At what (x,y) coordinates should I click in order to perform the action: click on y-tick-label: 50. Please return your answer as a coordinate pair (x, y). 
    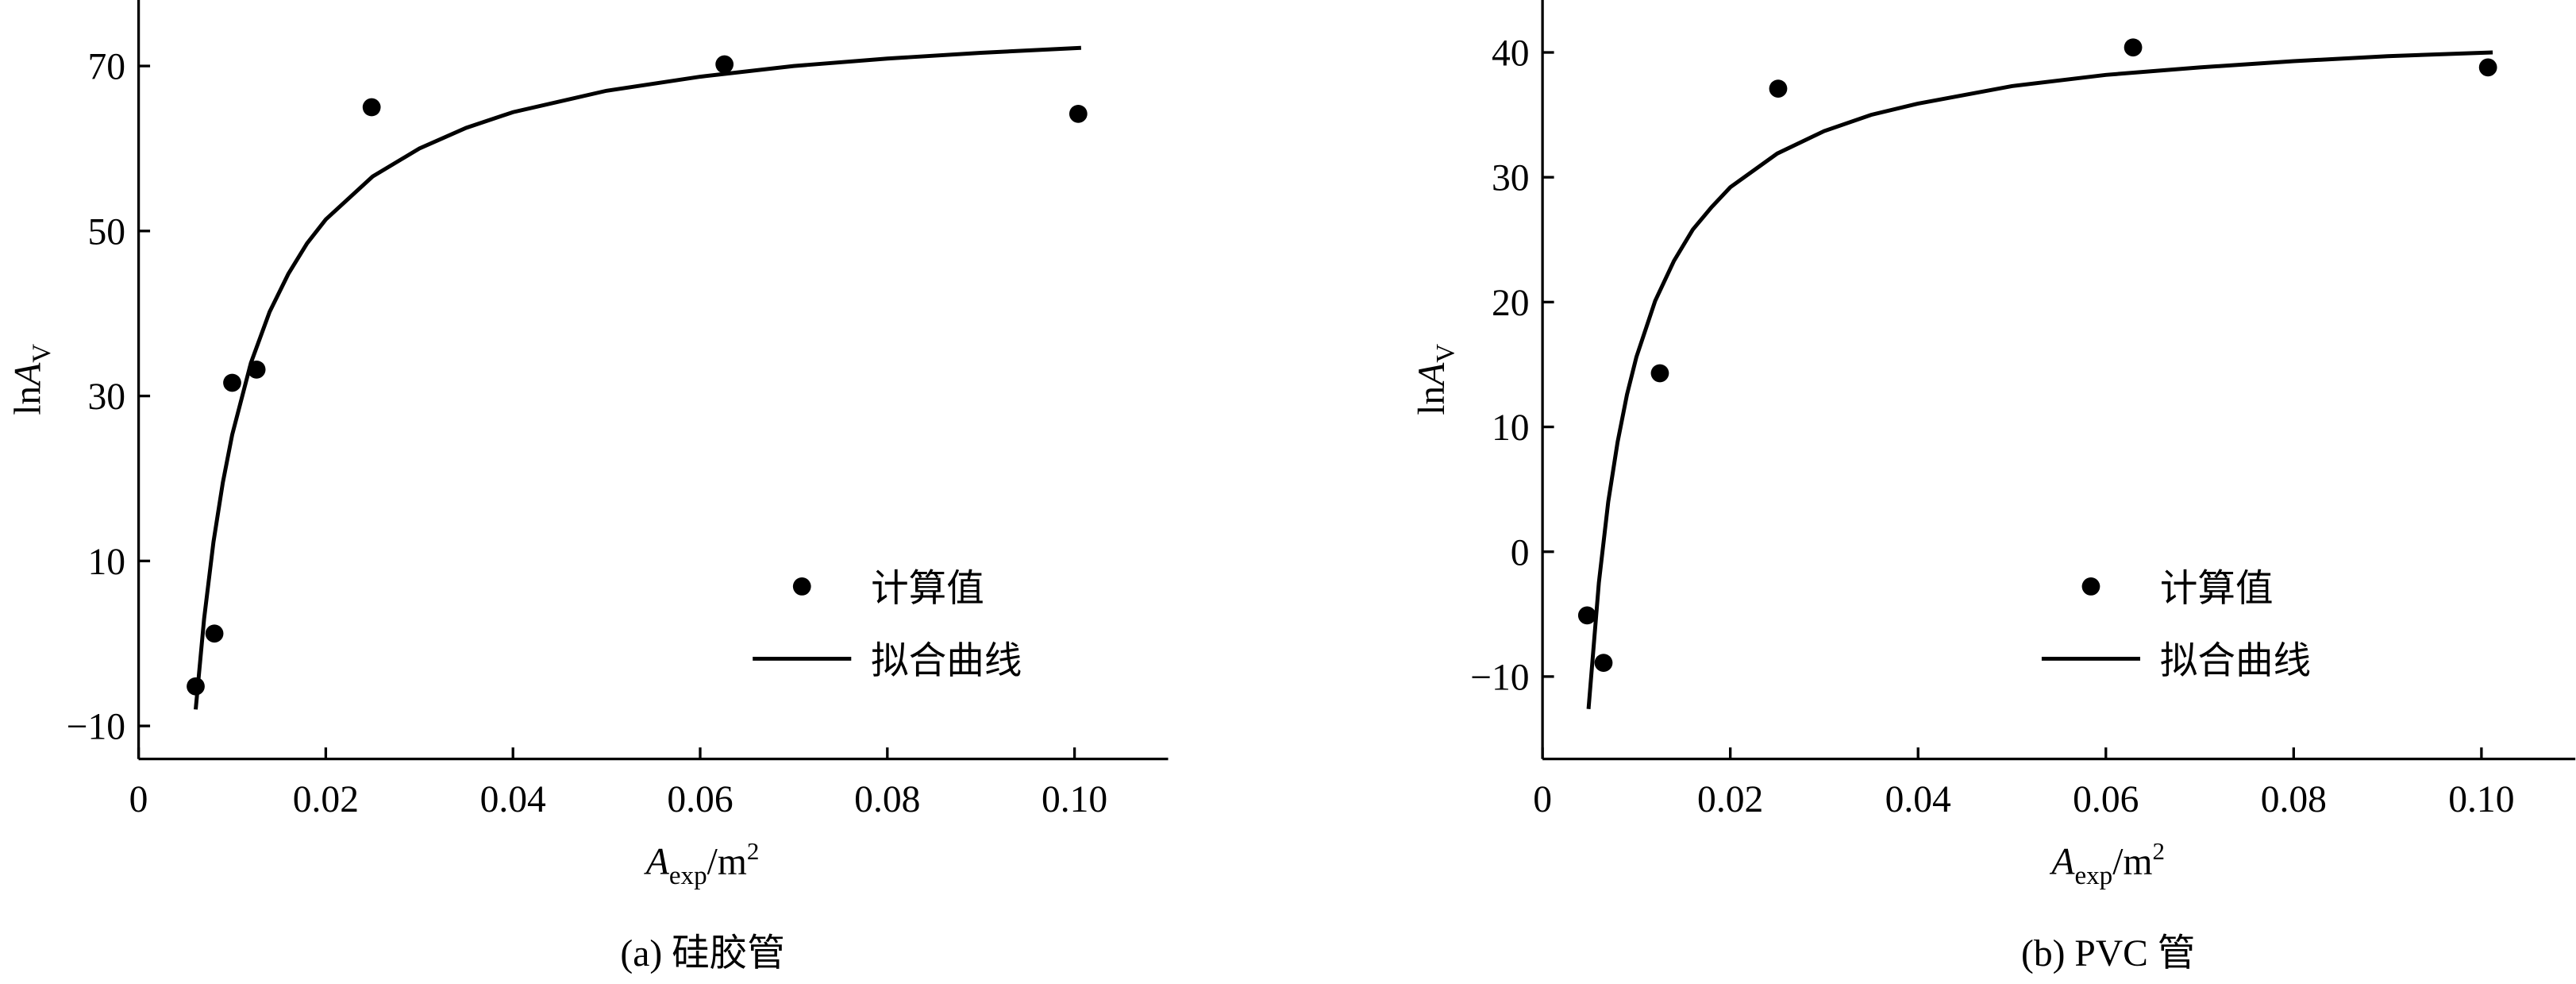
    Looking at the image, I should click on (106, 232).